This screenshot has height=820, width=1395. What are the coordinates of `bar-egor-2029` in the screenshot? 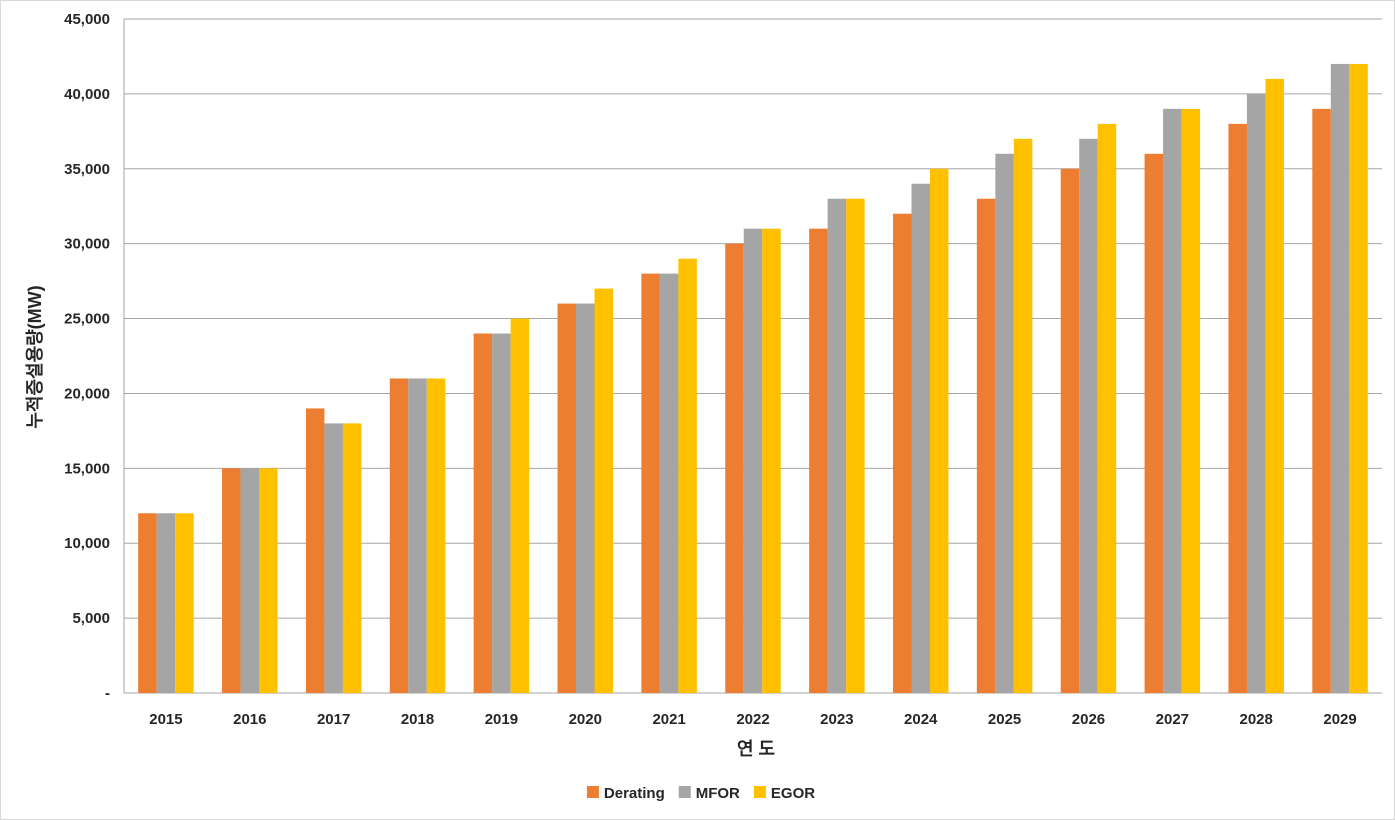 It's located at (1358, 378).